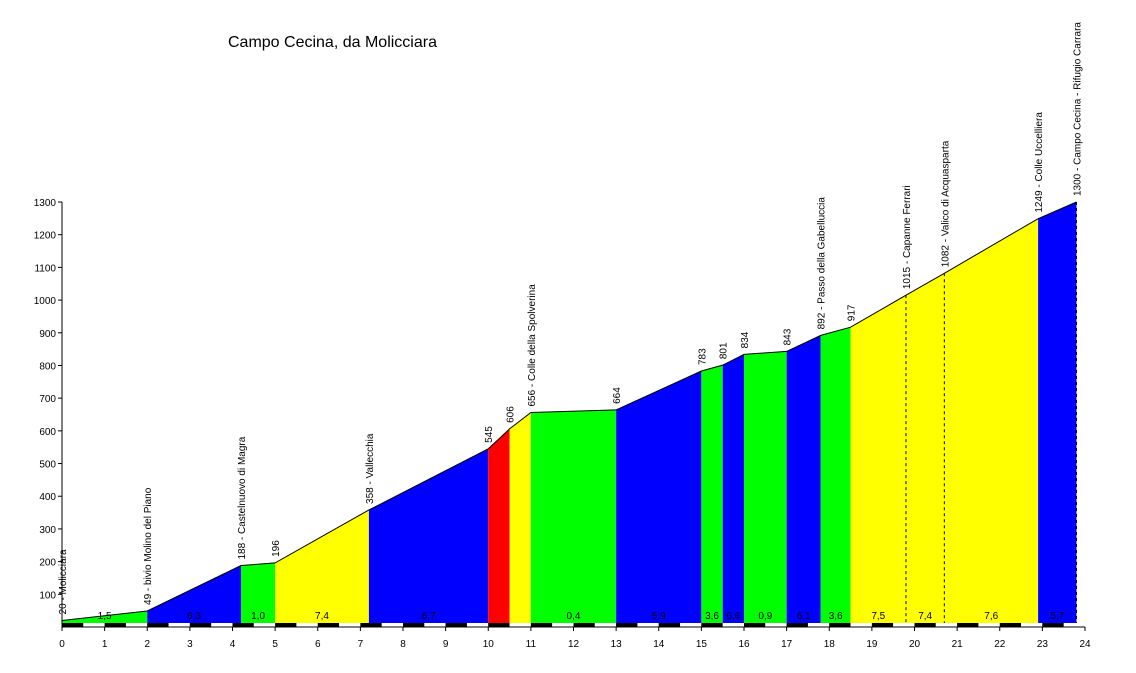  What do you see at coordinates (45, 301) in the screenshot?
I see `y-tick-label: 1000` at bounding box center [45, 301].